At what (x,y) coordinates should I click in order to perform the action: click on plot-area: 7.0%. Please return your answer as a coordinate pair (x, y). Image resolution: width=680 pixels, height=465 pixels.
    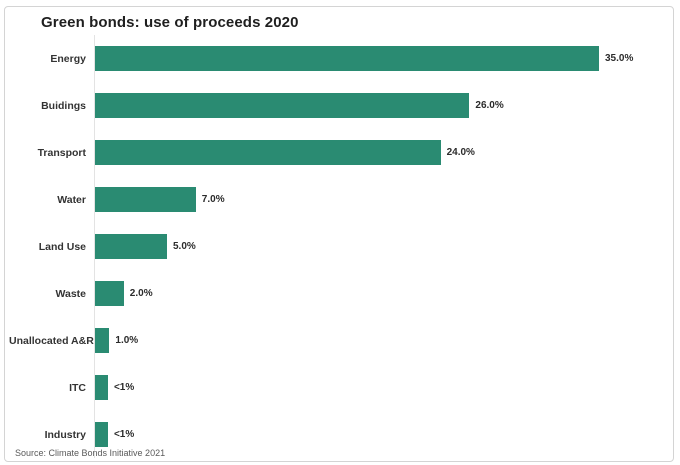
    Looking at the image, I should click on (379, 199).